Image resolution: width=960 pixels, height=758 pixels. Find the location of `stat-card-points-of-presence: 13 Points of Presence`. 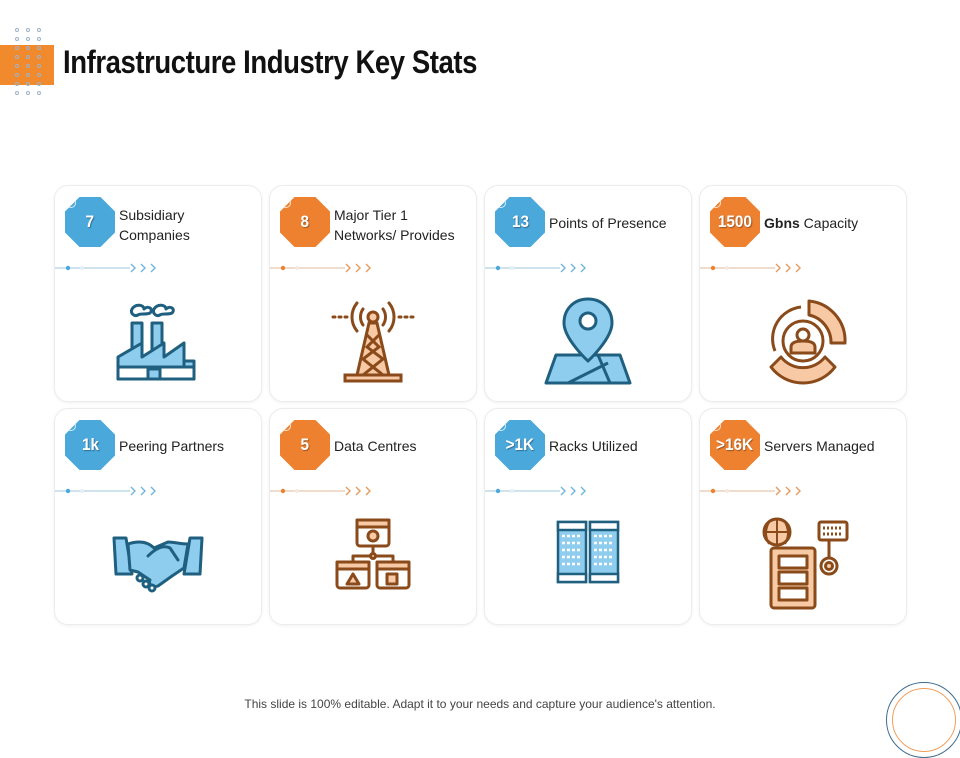

stat-card-points-of-presence: 13 Points of Presence is located at coordinates (588, 293).